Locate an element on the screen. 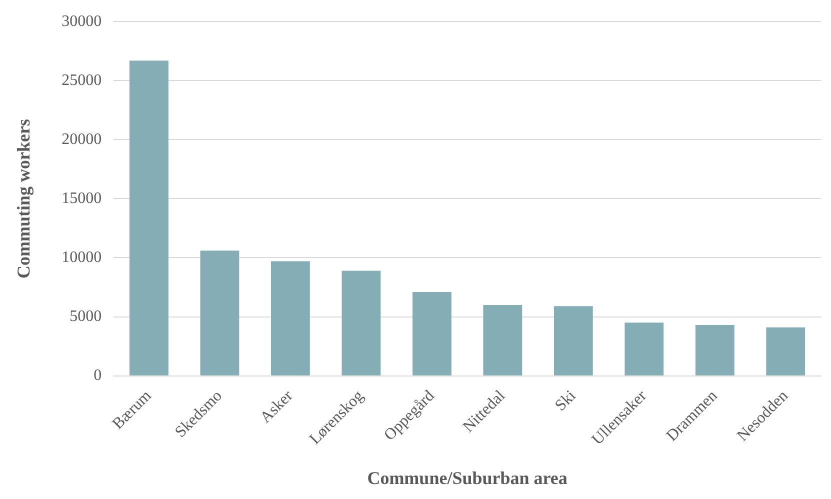 The width and height of the screenshot is (831, 499). y-tick-label: 5000 is located at coordinates (86, 316).